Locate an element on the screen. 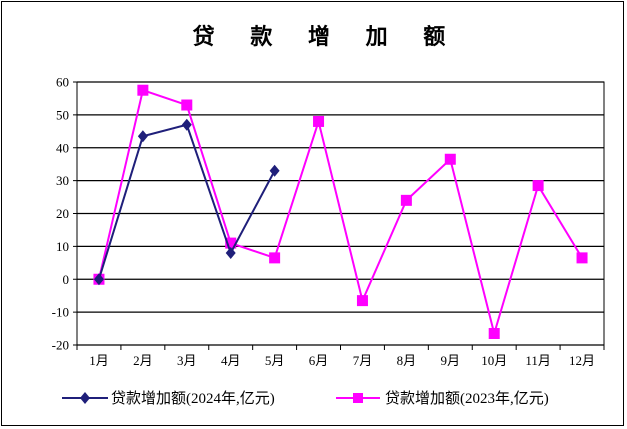  legend-marker-2023 is located at coordinates (358, 398).